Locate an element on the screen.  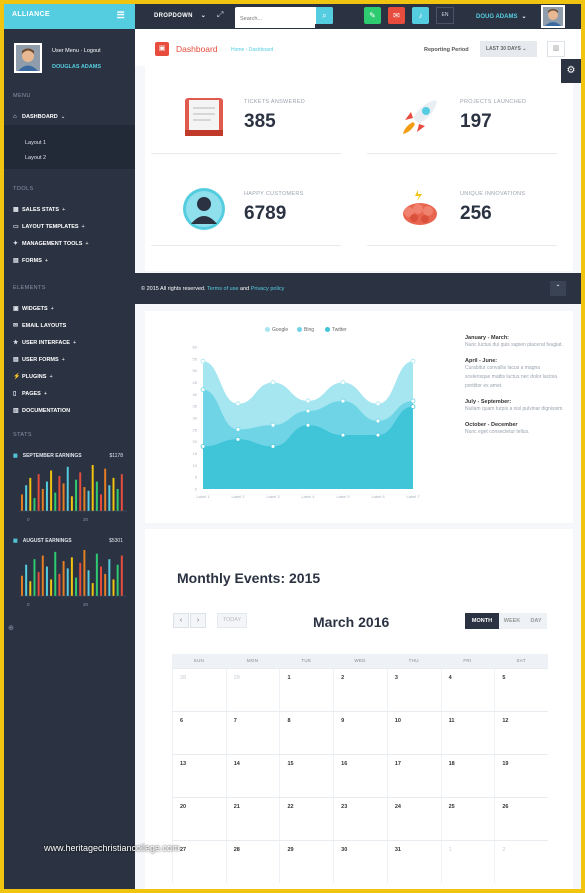
legend-twitter: Twitter is located at coordinates (336, 330).